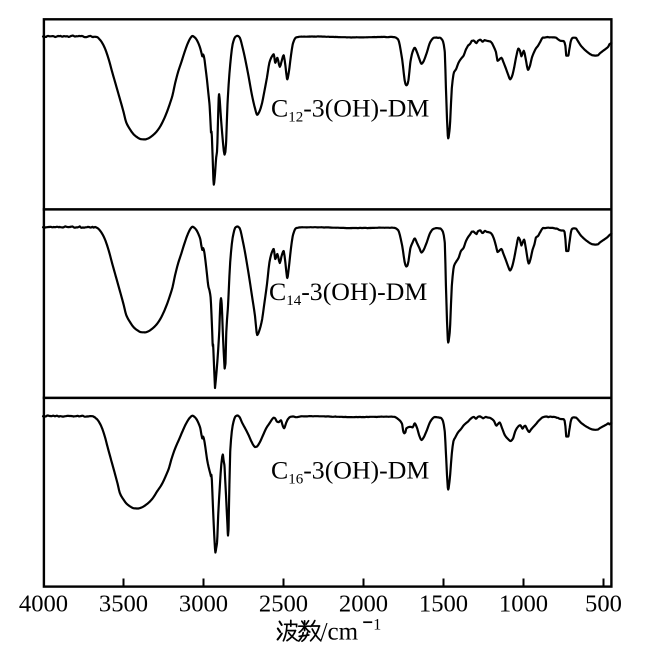  What do you see at coordinates (523, 604) in the screenshot?
I see `svg-text: 1000` at bounding box center [523, 604].